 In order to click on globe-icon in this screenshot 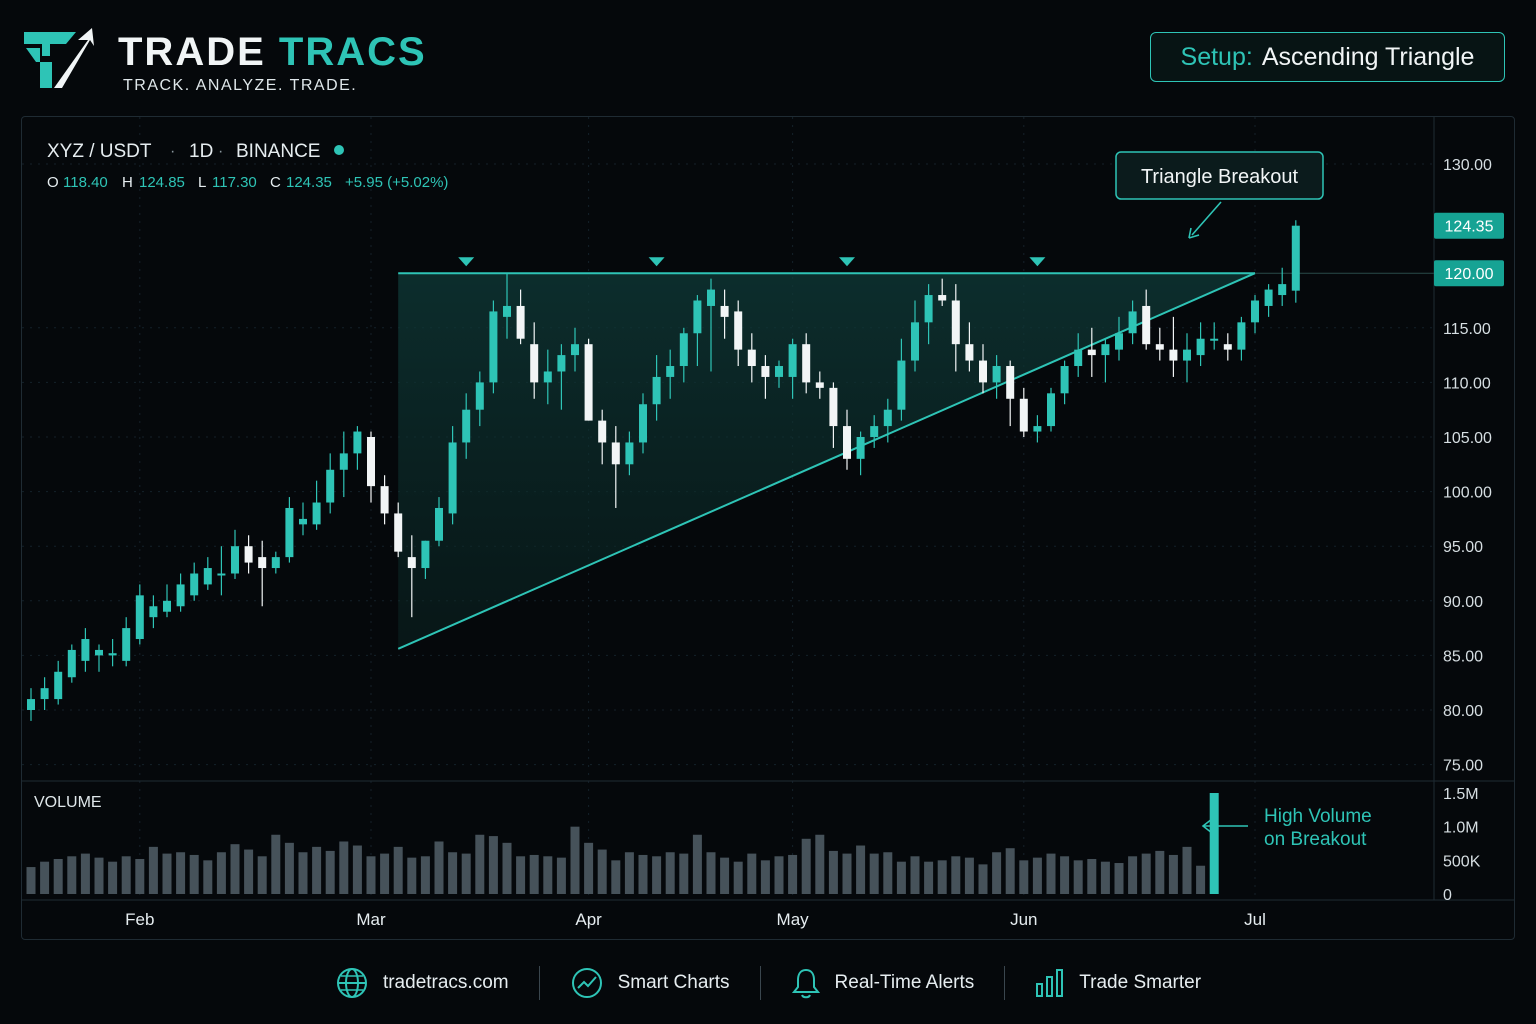, I will do `click(351, 983)`.